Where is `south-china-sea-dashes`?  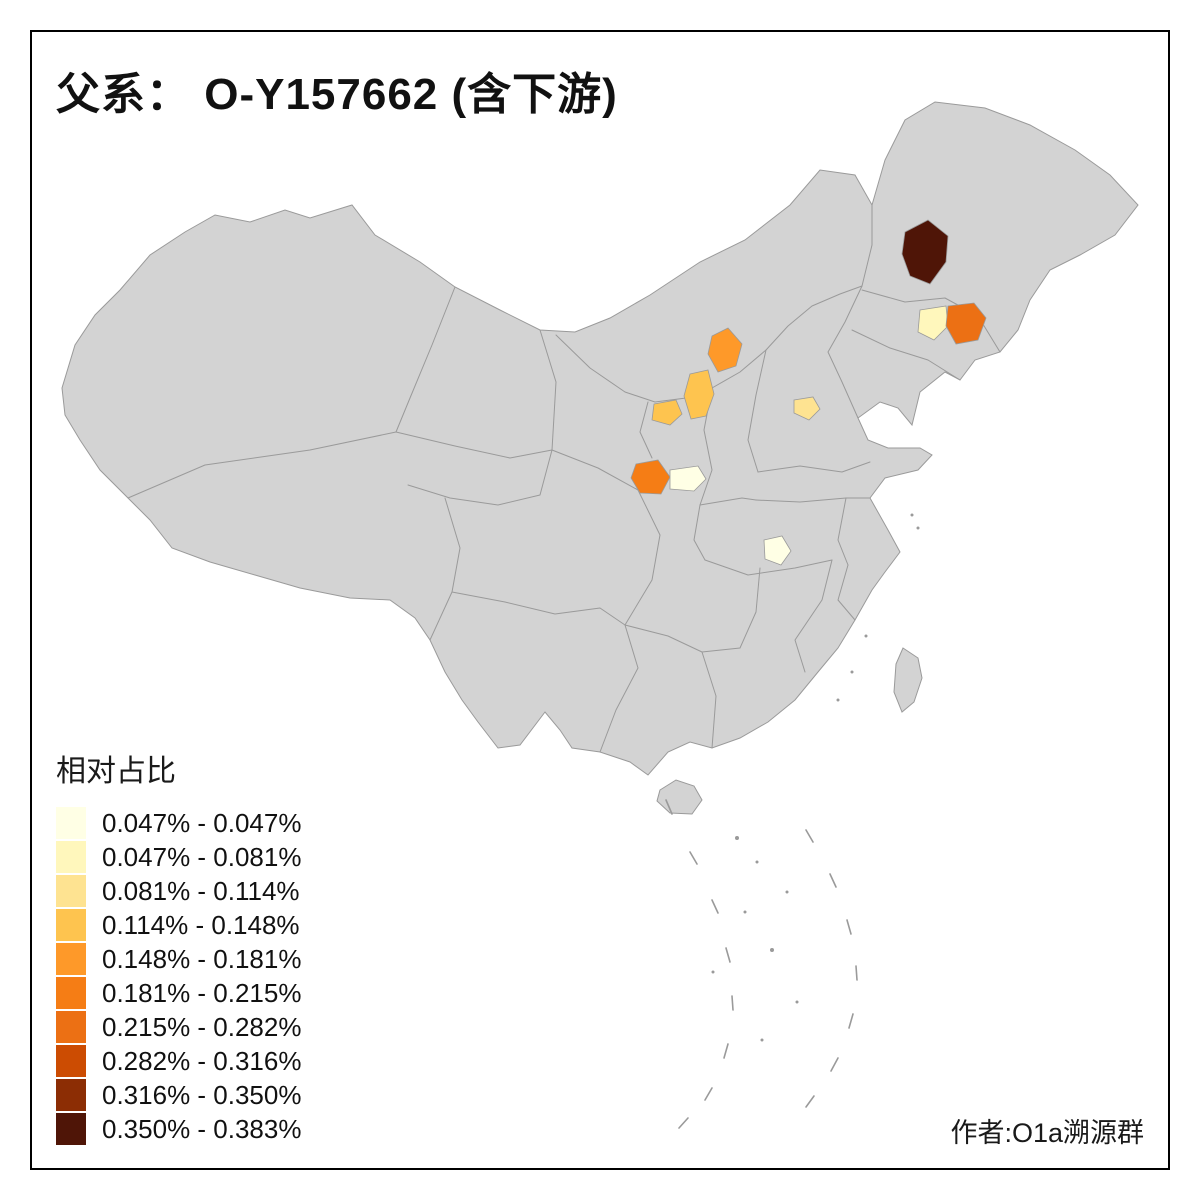 south-china-sea-dashes is located at coordinates (761, 964).